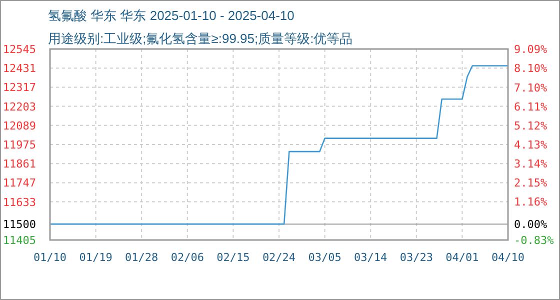 This screenshot has width=560, height=300. Describe the element at coordinates (531, 164) in the screenshot. I see `y2-tick-label: 3.14%` at that location.